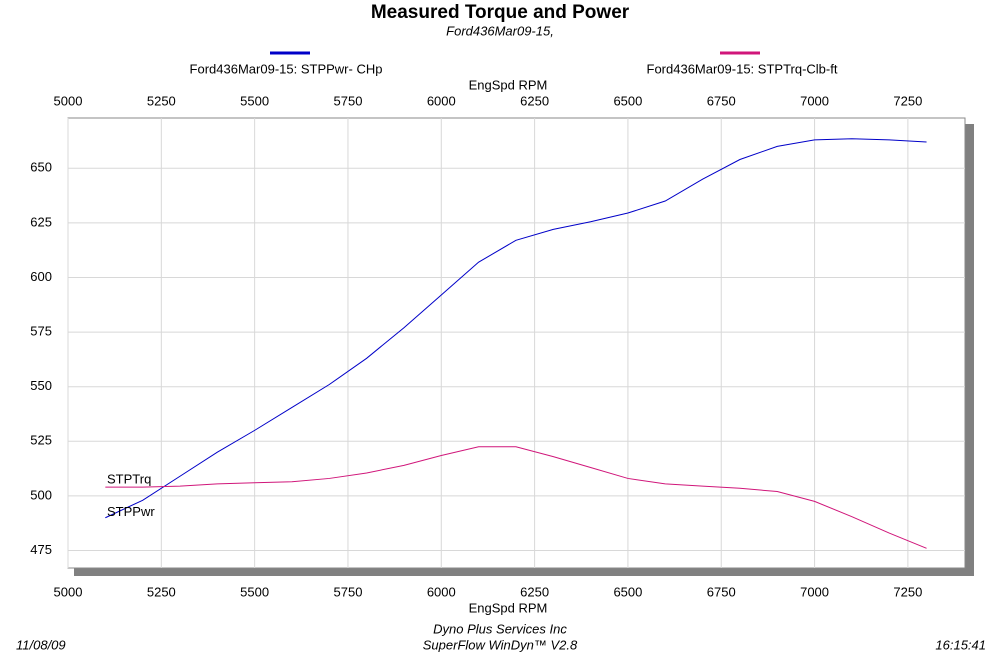 The height and width of the screenshot is (659, 1000). Describe the element at coordinates (41, 644) in the screenshot. I see `footer-date: 11/08/09` at that location.